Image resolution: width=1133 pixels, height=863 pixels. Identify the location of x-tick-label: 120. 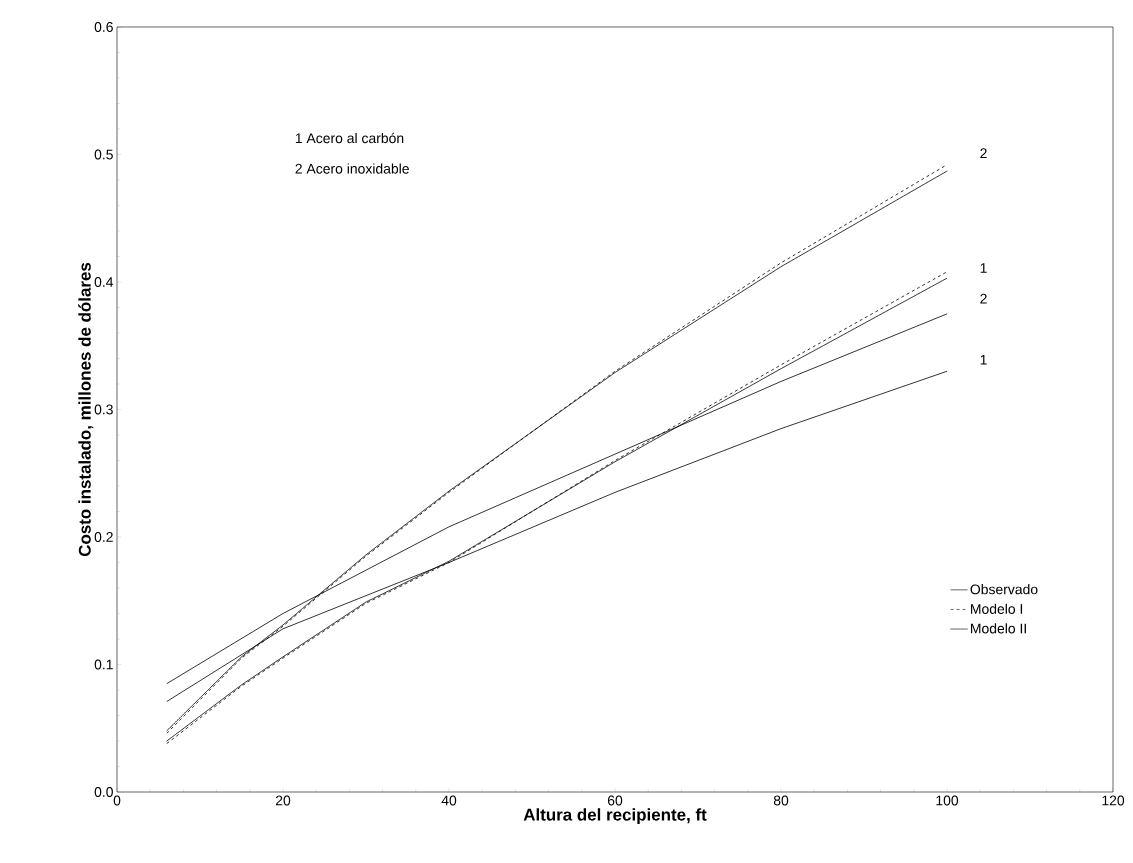
(1113, 800).